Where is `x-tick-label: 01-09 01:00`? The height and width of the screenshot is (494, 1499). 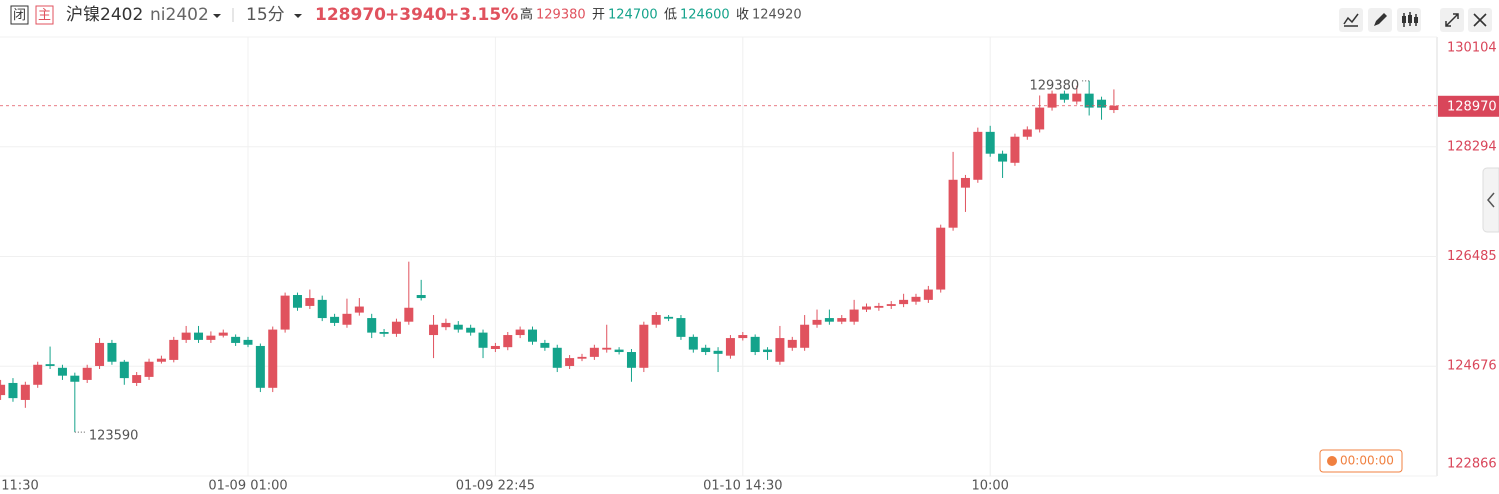
x-tick-label: 01-09 01:00 is located at coordinates (247, 486).